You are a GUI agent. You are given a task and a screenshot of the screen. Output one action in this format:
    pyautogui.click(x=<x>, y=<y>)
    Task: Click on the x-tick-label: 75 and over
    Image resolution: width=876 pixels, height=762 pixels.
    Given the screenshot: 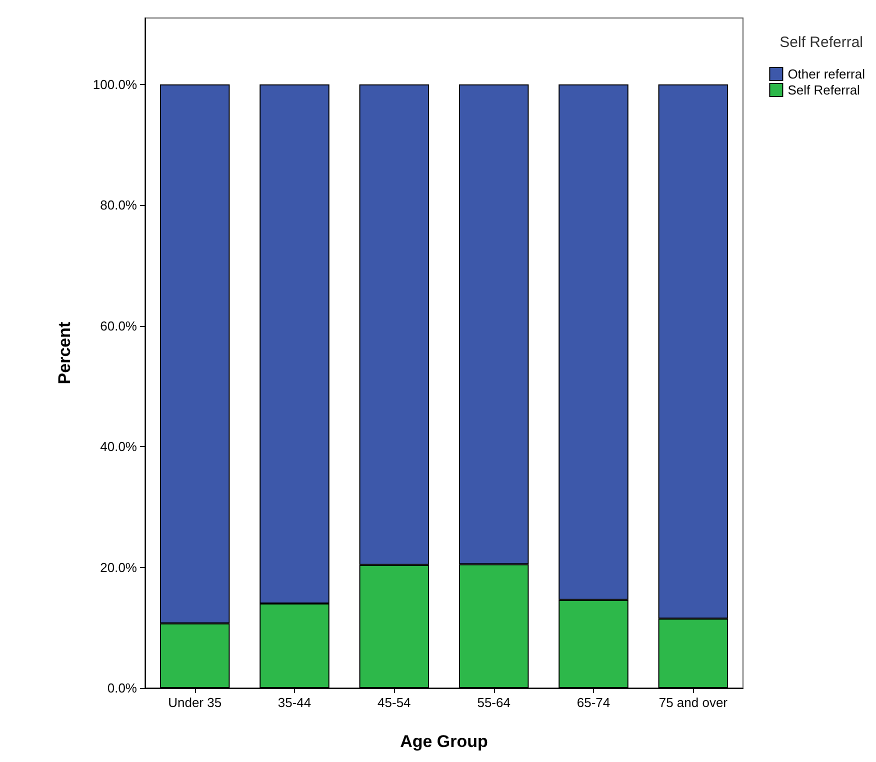 What is the action you would take?
    pyautogui.click(x=693, y=702)
    